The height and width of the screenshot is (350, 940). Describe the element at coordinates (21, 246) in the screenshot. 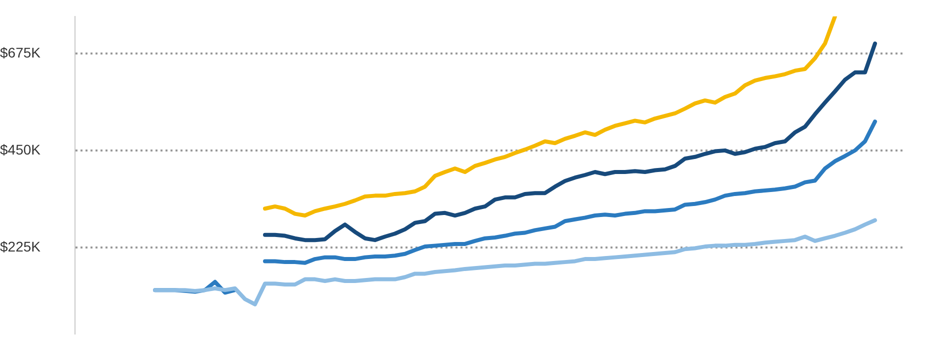

I see `y-tick-label: $225K` at that location.